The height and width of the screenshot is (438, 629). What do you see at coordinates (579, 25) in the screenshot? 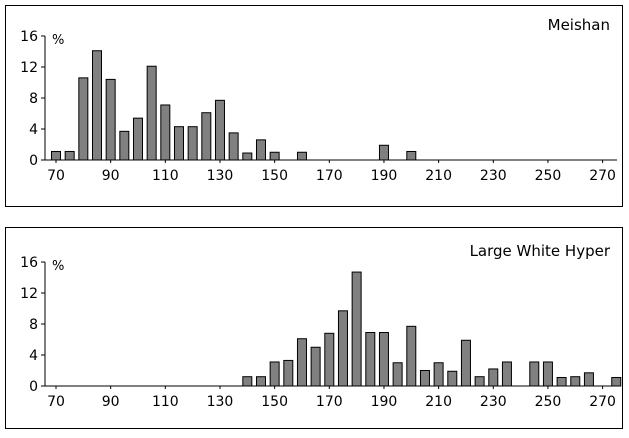
I see `chart-title: Meishan` at bounding box center [579, 25].